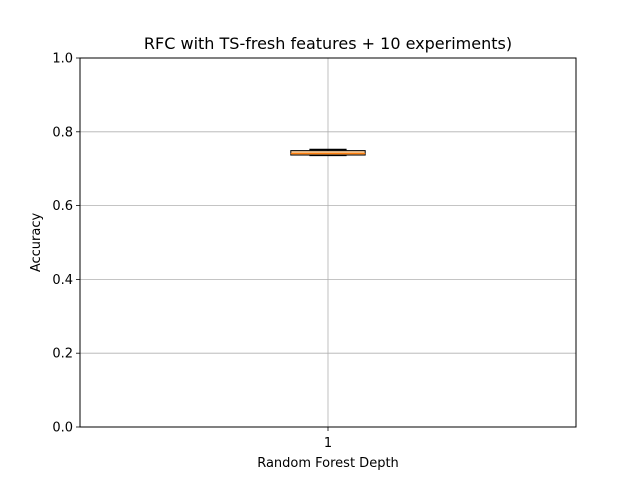  I want to click on y-tick-label: 0.6, so click(62, 206).